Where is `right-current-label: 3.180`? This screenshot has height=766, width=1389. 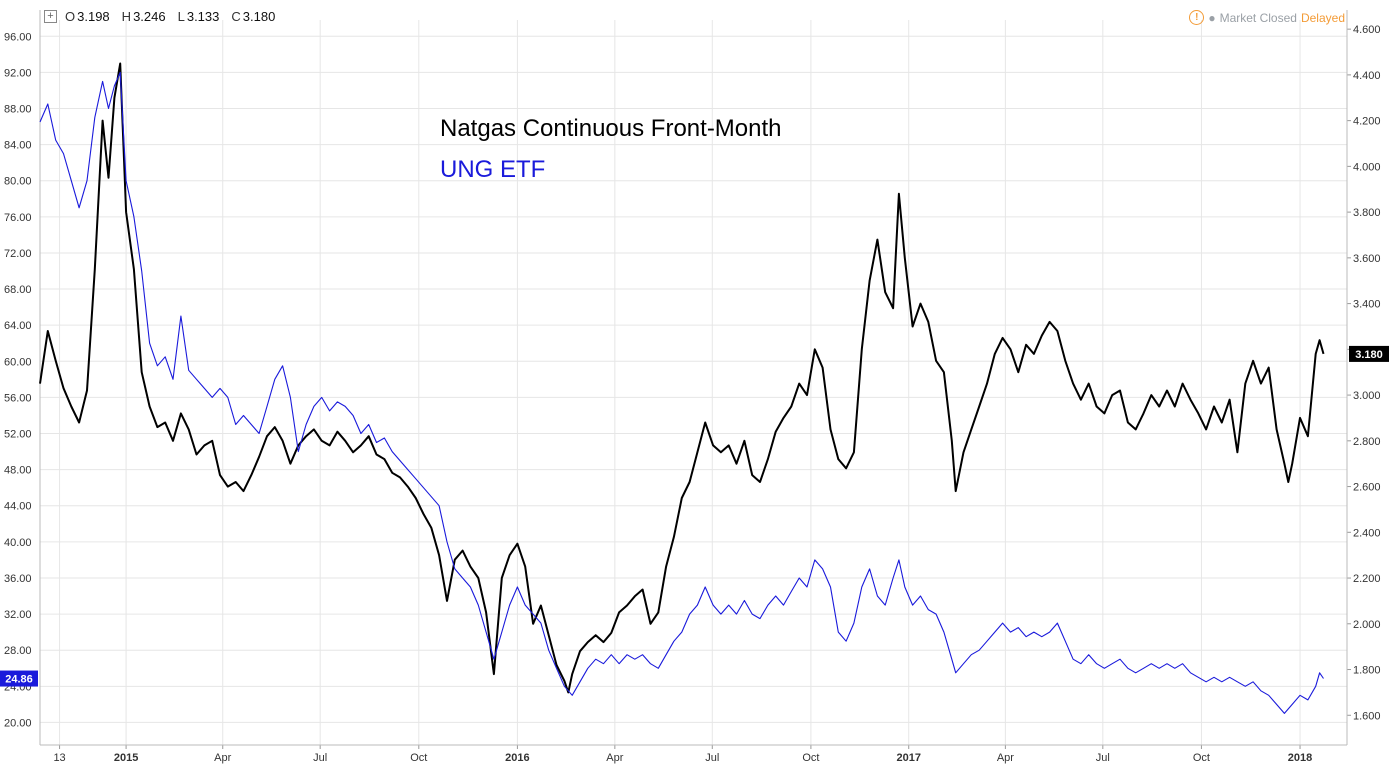
right-current-label: 3.180 is located at coordinates (1369, 355).